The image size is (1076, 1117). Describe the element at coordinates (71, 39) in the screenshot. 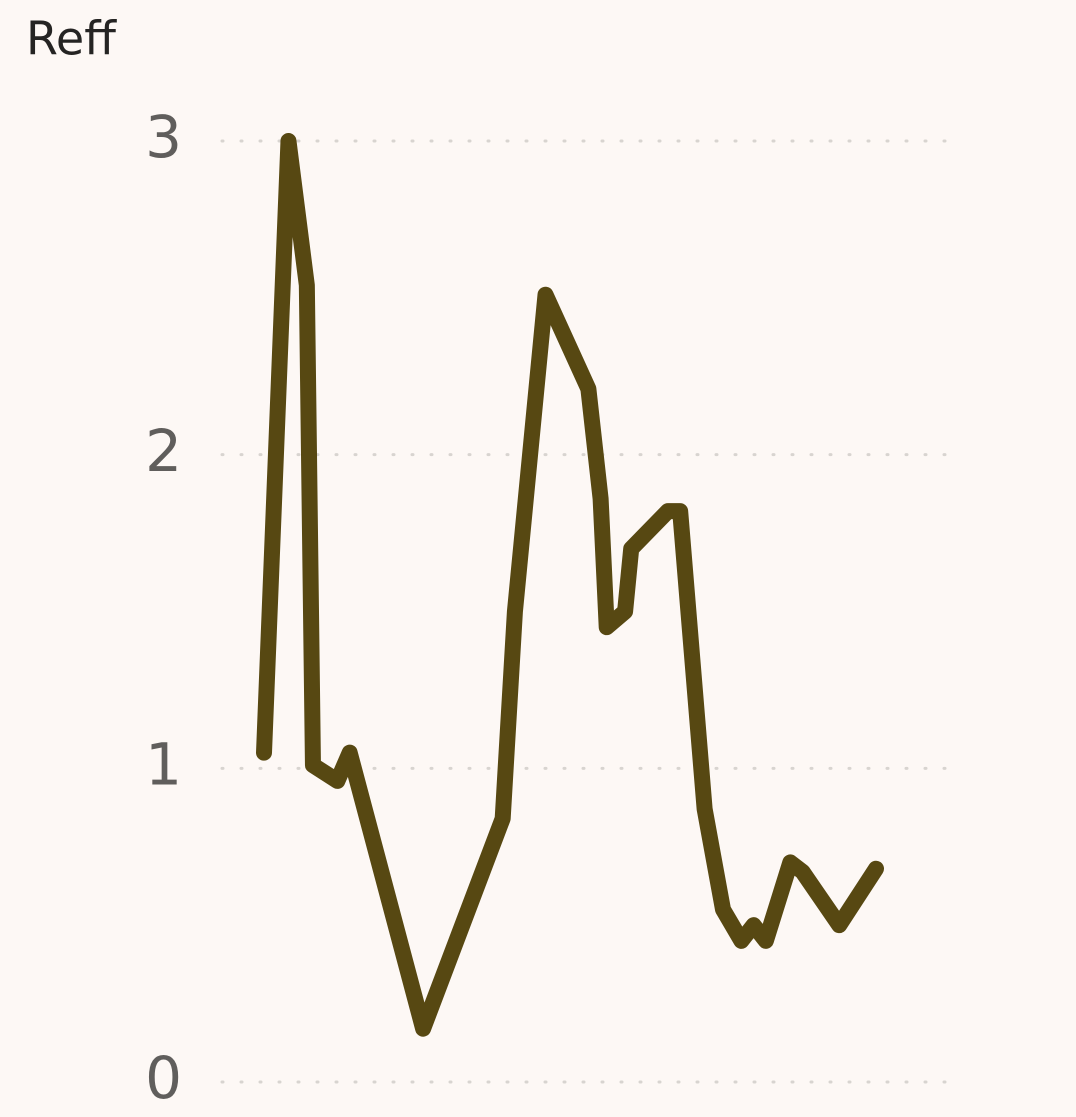

I see `chart-title: Reff` at that location.